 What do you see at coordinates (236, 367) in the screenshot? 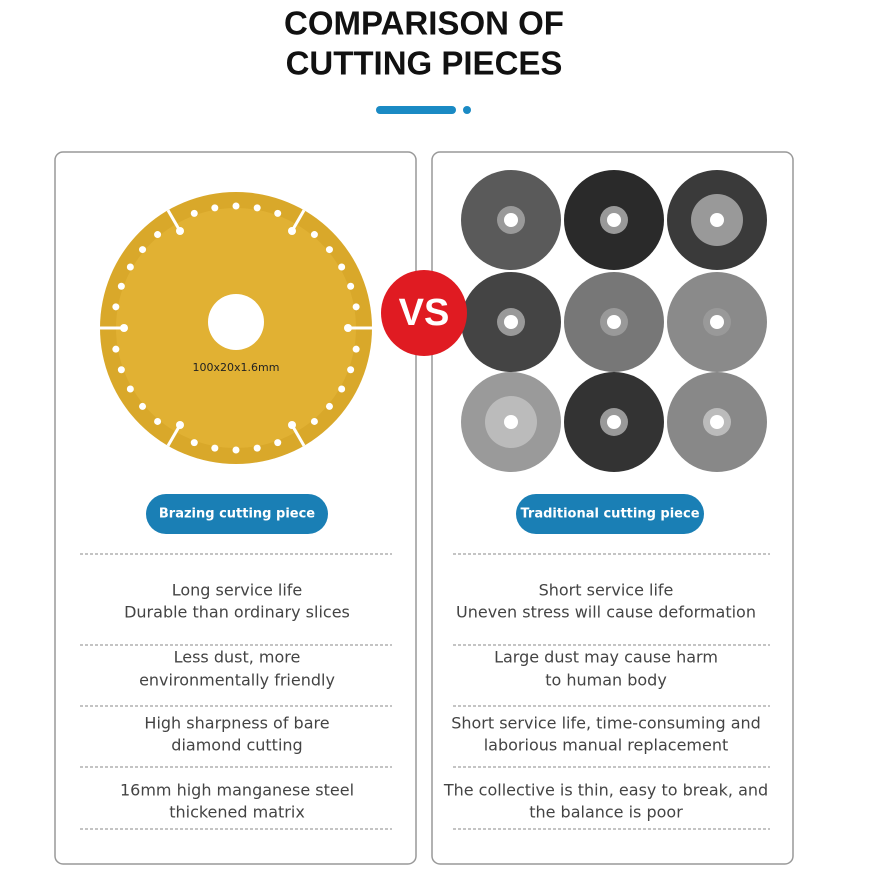
I see `blade-marking: 100x20x1.6mm` at bounding box center [236, 367].